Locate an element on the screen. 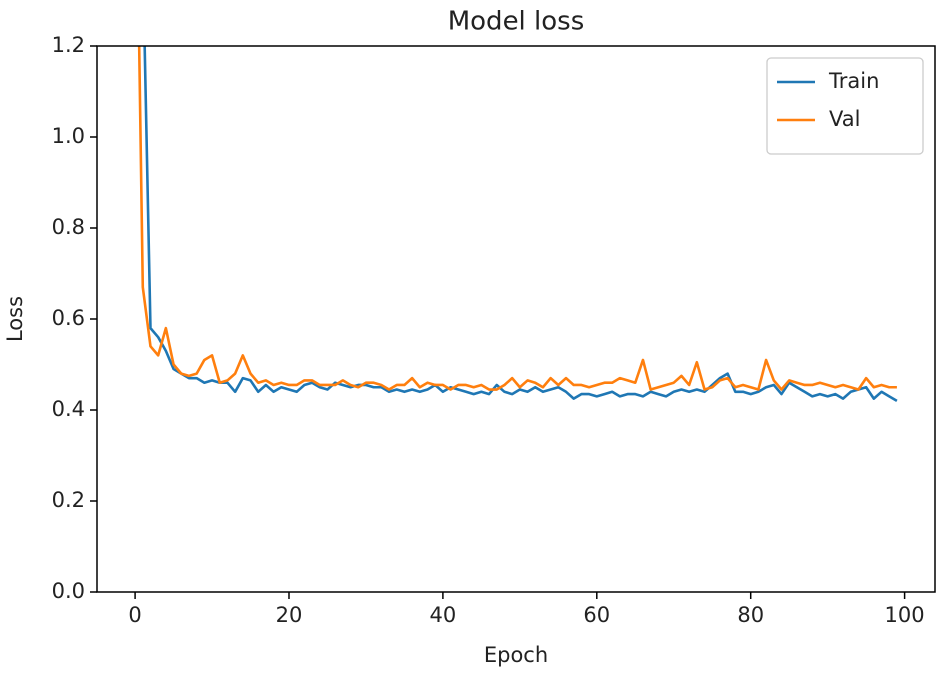  x-tick-label: 100 is located at coordinates (905, 615).